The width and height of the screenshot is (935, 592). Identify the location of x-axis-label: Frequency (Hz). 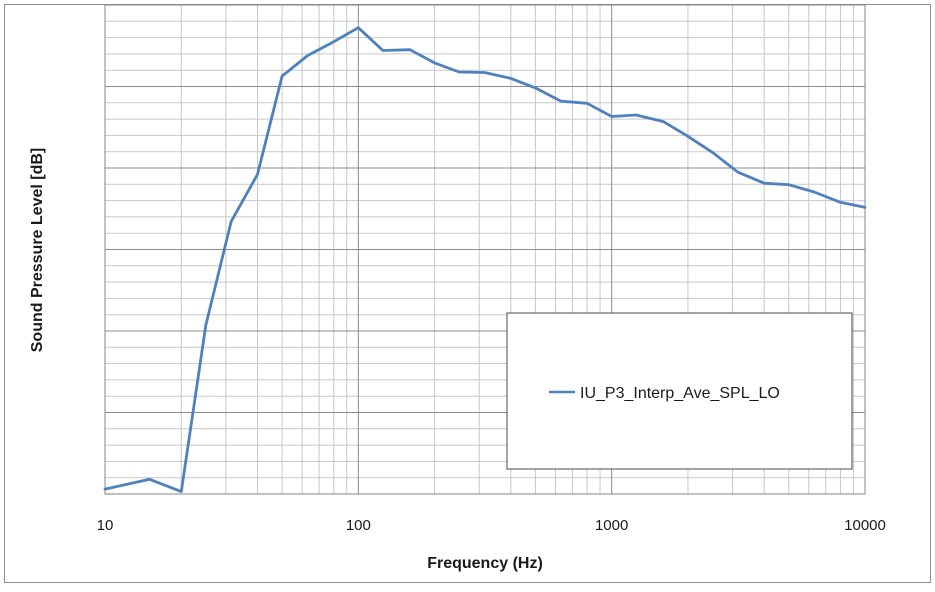
(485, 563).